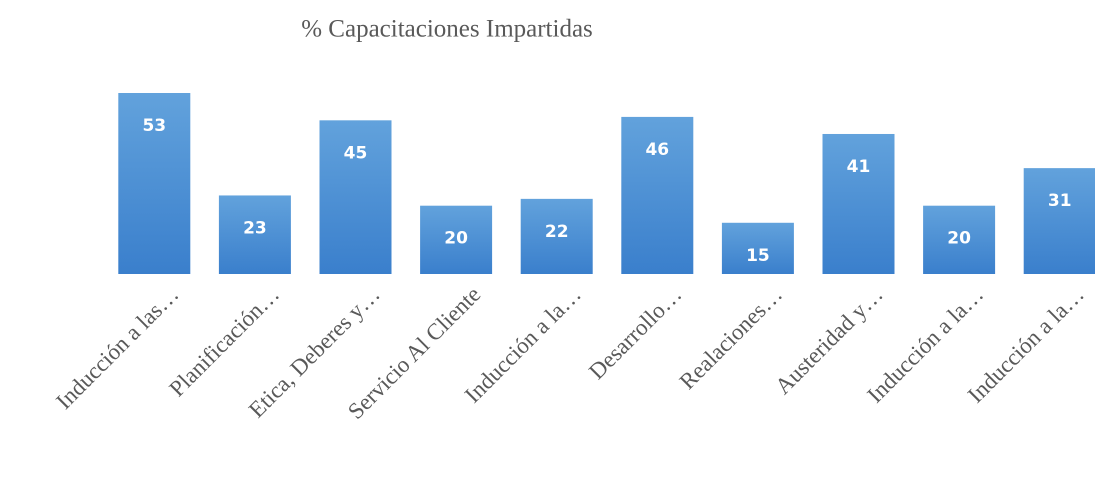  What do you see at coordinates (356, 153) in the screenshot?
I see `data-label: 45` at bounding box center [356, 153].